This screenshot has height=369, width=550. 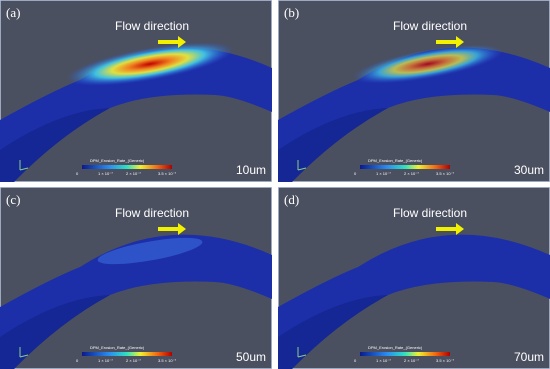 I want to click on size-label: 10um, so click(x=251, y=170).